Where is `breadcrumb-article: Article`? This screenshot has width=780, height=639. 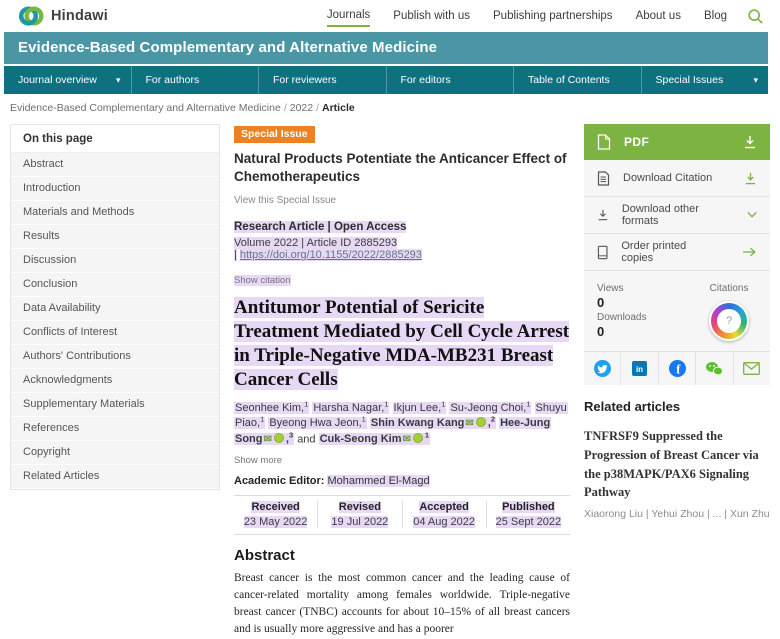
breadcrumb-article: Article is located at coordinates (338, 108).